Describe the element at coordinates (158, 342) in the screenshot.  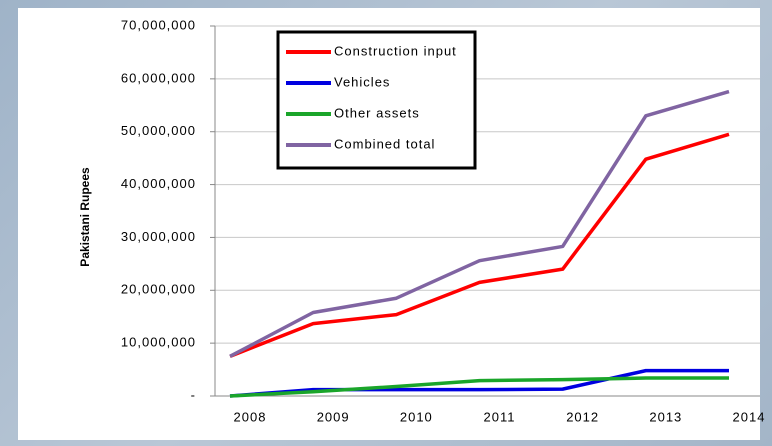
I see `y-tick-label: 10,000,000` at that location.